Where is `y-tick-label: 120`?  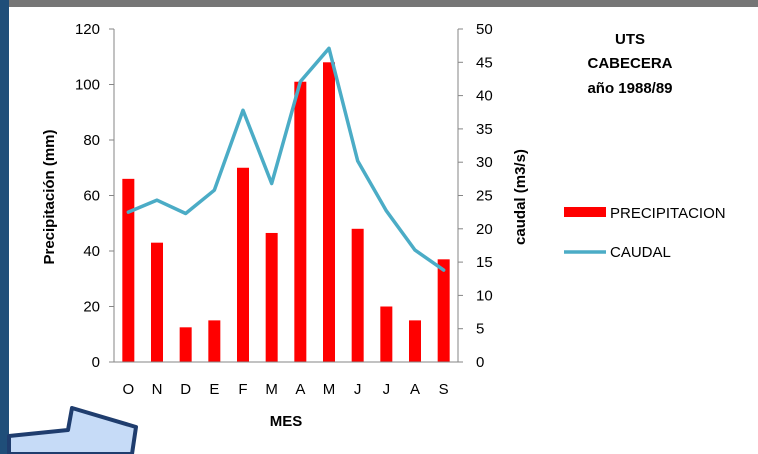
y-tick-label: 120 is located at coordinates (87, 29).